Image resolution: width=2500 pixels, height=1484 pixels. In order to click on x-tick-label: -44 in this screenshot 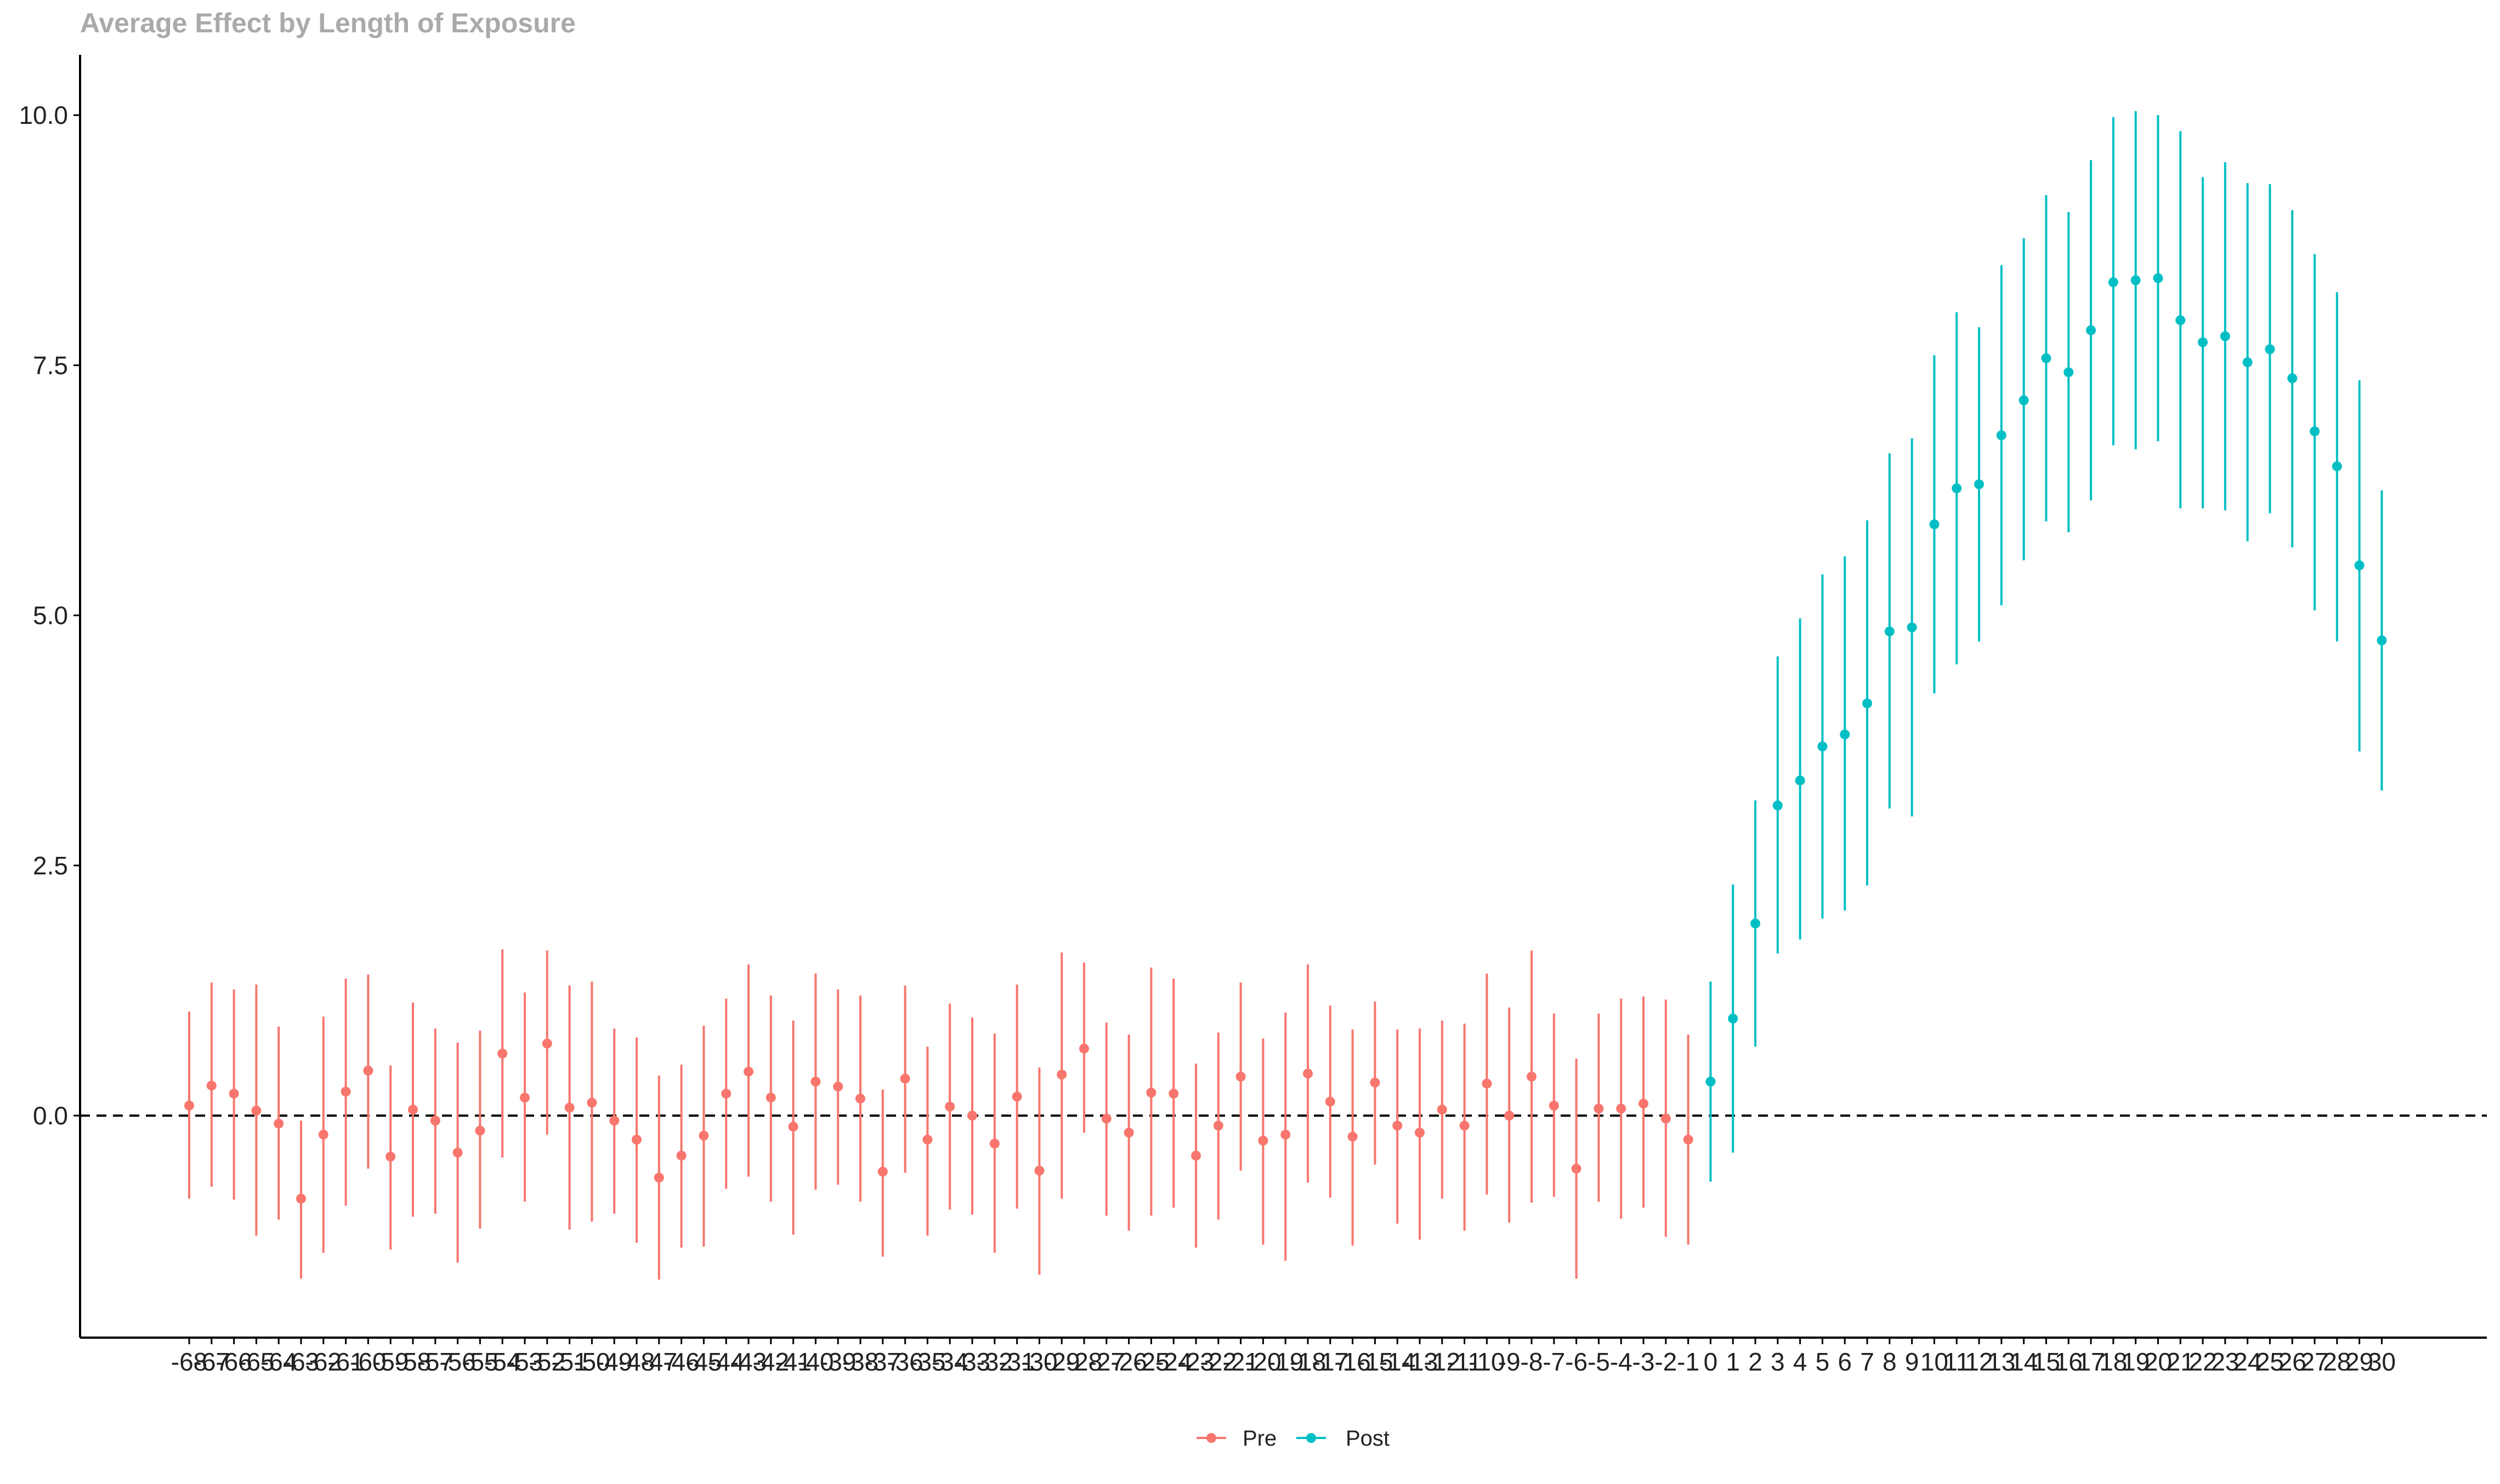, I will do `click(726, 1361)`.